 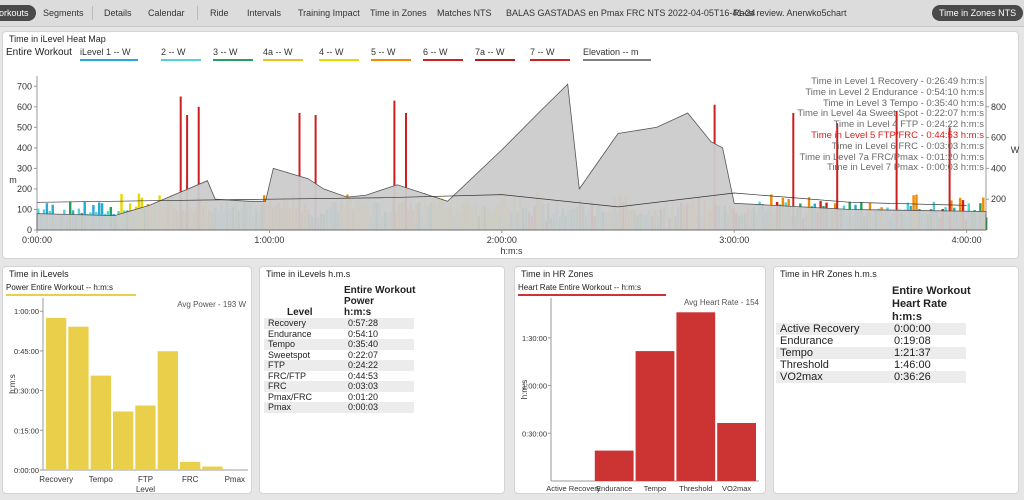 I want to click on heatmap-legend-label: 4 -- W, so click(x=331, y=52).